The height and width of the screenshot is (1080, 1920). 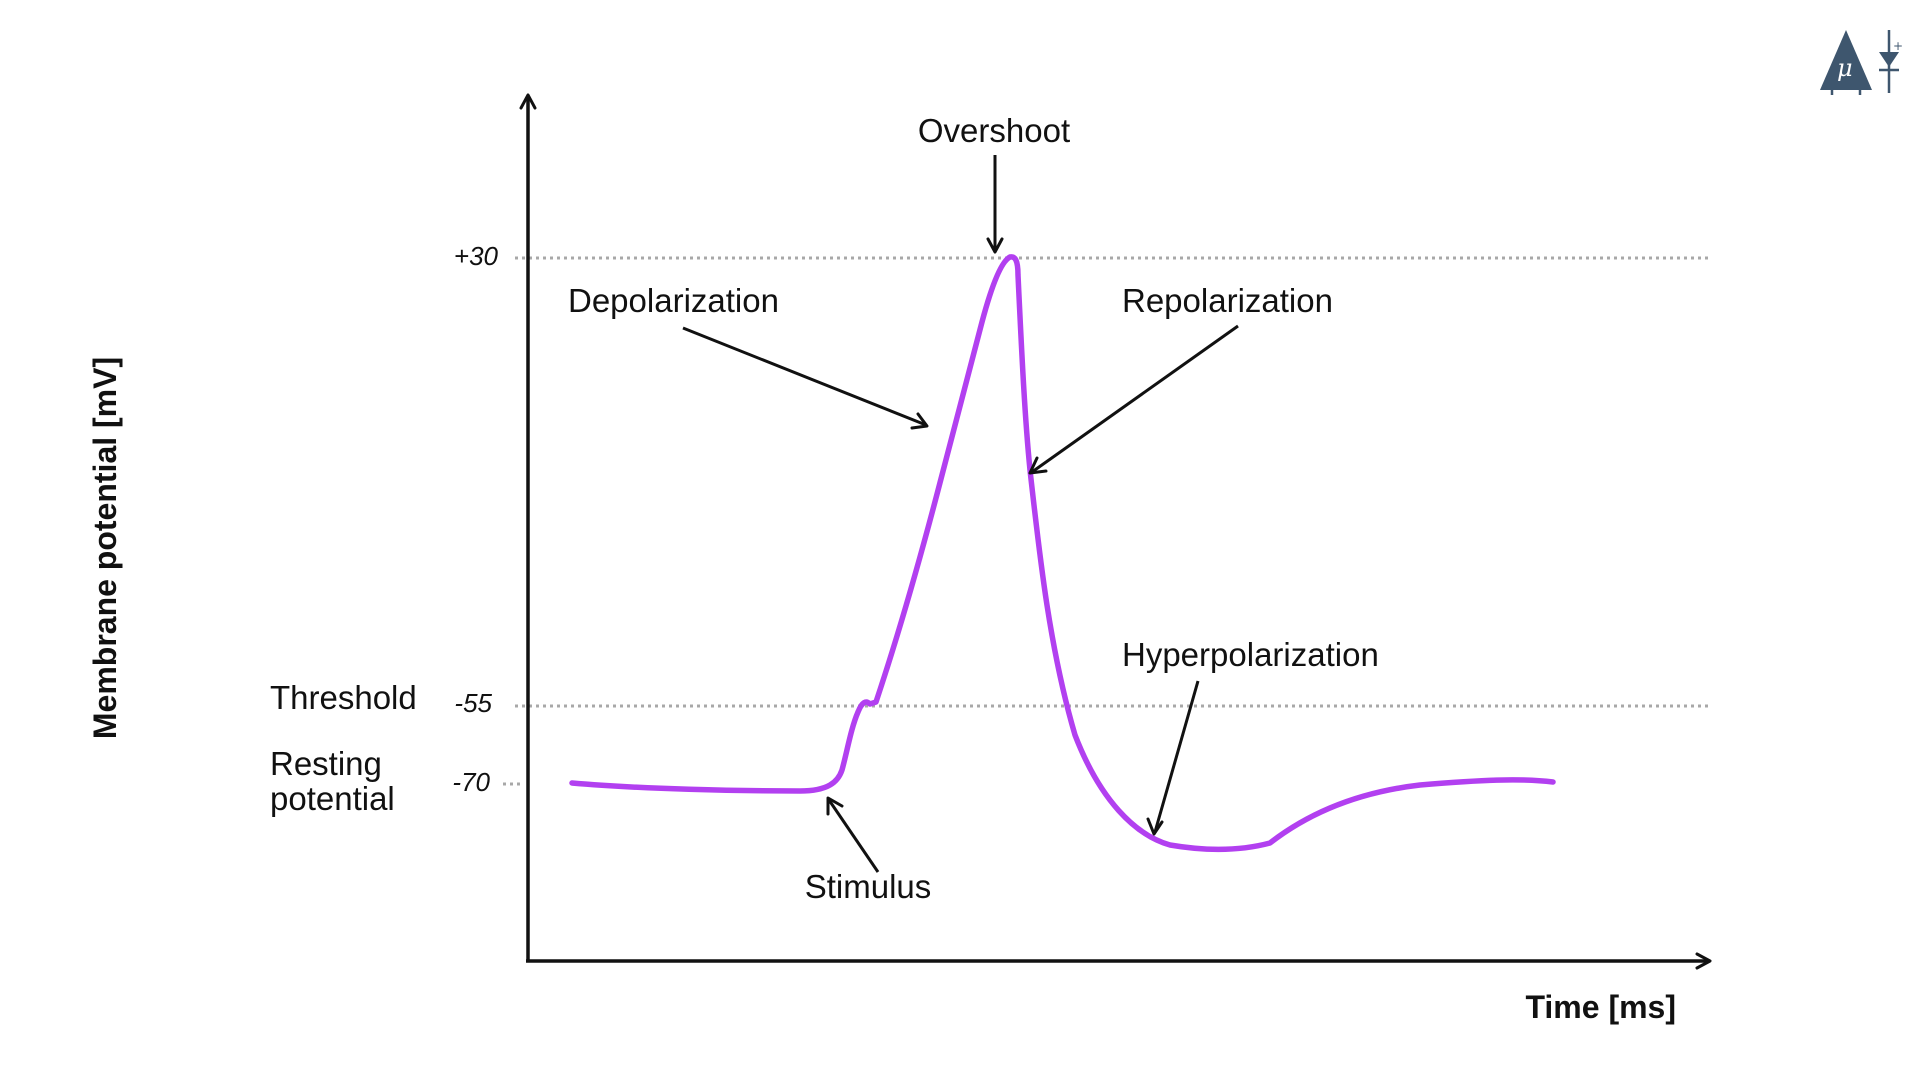 I want to click on tick-label-minus55: -55, so click(x=473, y=703).